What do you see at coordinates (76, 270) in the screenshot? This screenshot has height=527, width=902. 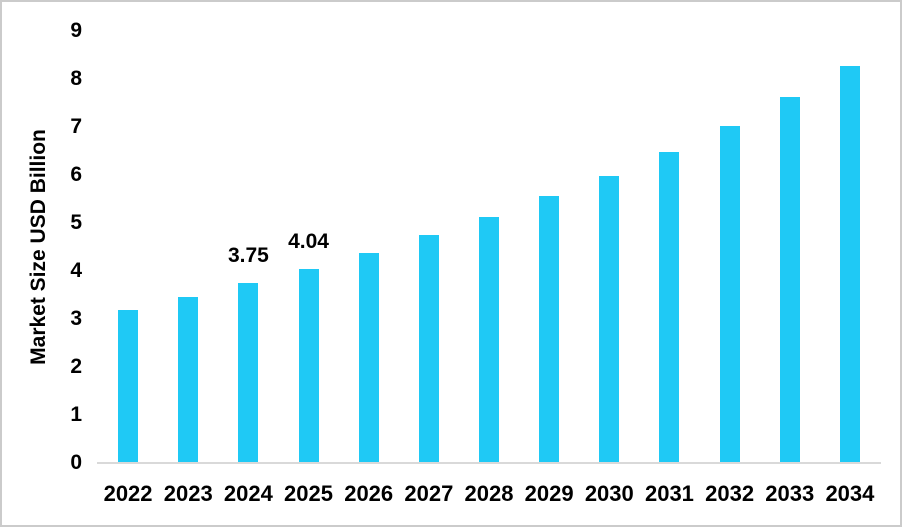 I see `y-tick-label-4: 4` at bounding box center [76, 270].